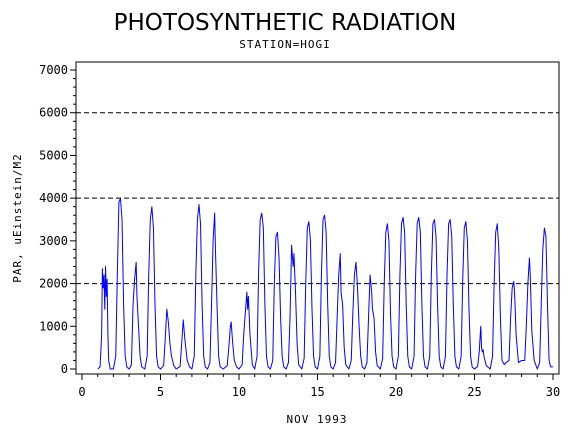  I want to click on x-axis: 0 5 10 15 20 25 30, so click(319, 386).